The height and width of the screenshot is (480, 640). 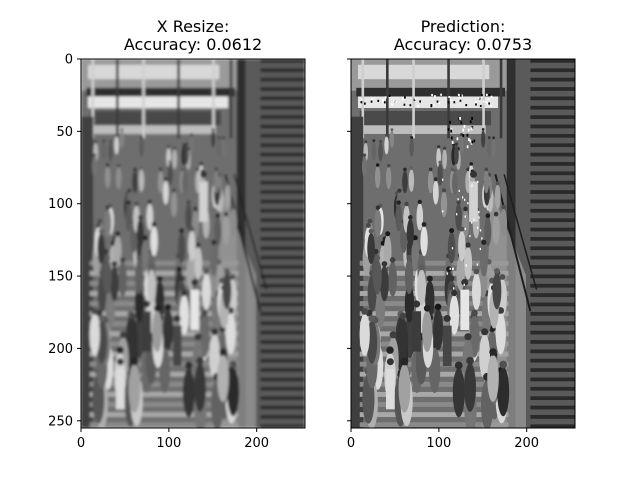 I want to click on y-tick-label: 50, so click(x=64, y=132).